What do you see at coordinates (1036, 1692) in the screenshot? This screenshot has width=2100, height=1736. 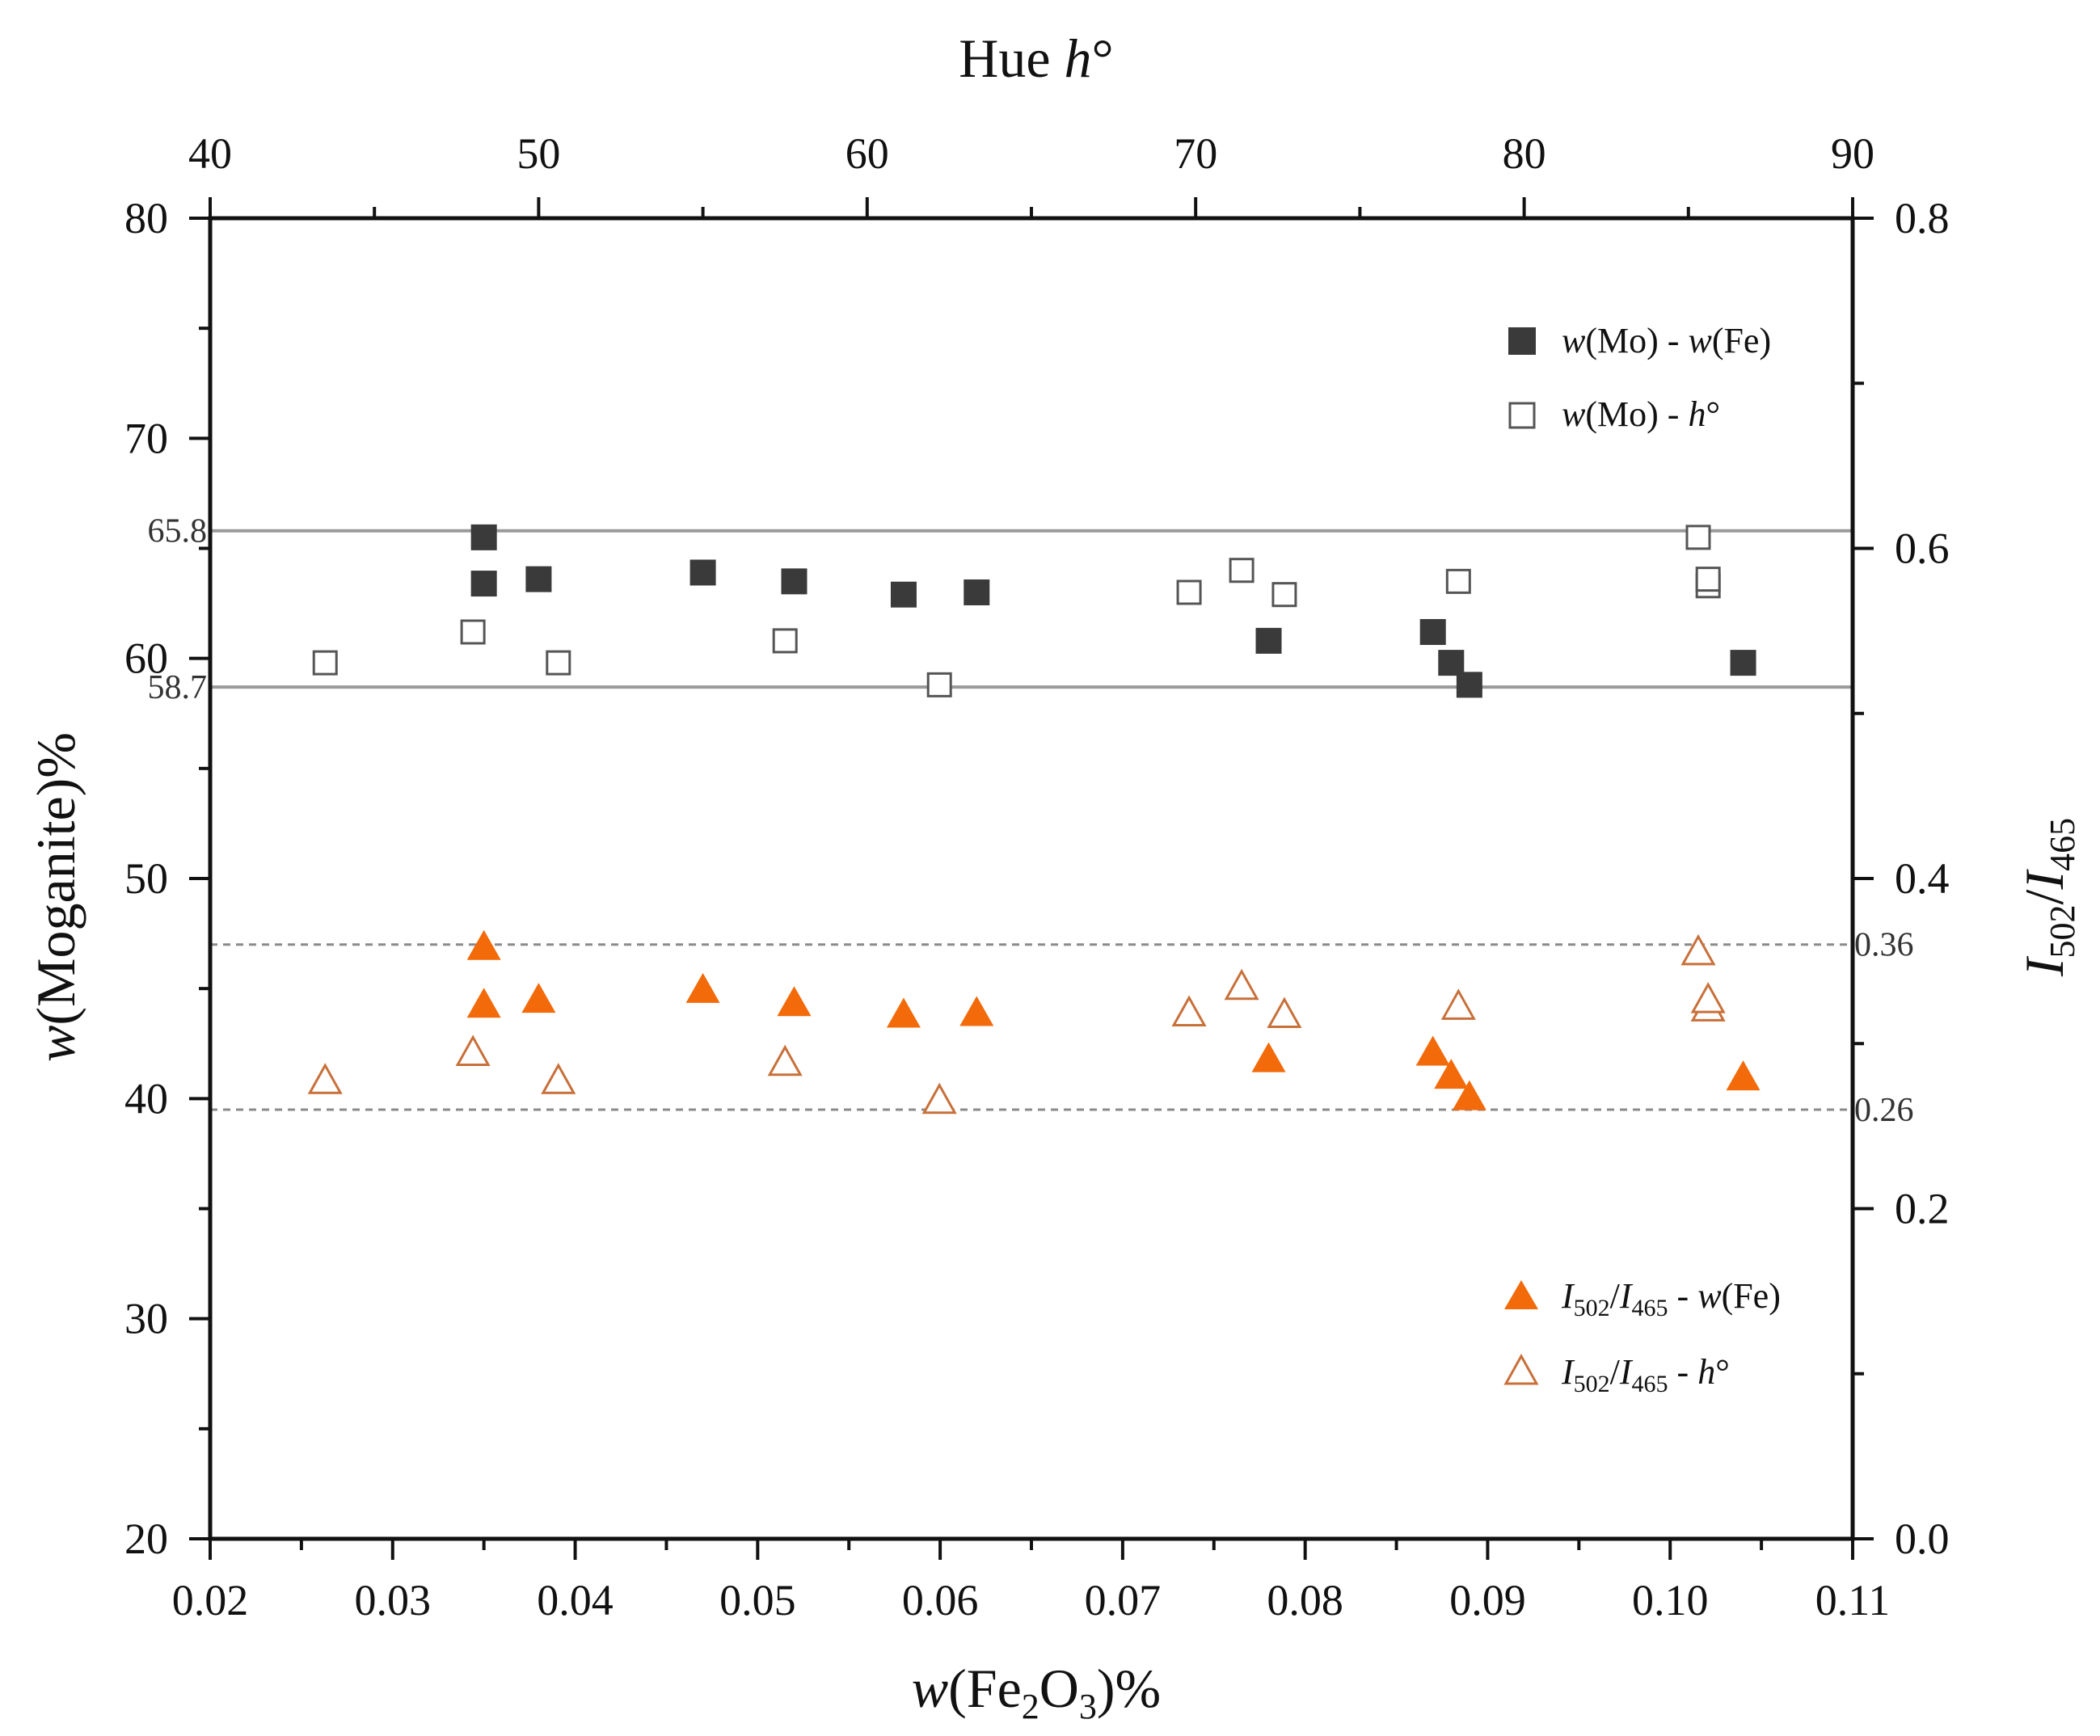 I see `x-bottom-axis-title: w(Fe2O3)%` at bounding box center [1036, 1692].